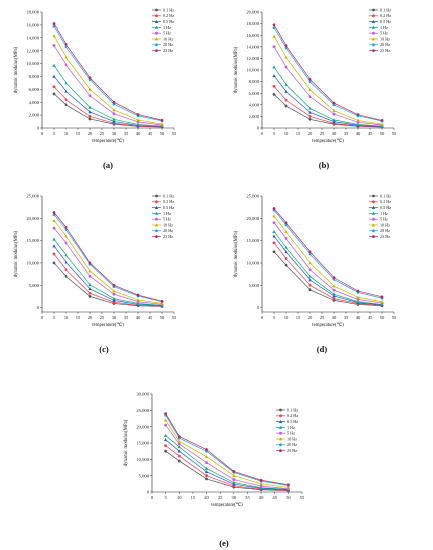  What do you see at coordinates (34, 116) in the screenshot?
I see `y-tick-label: 2,000` at bounding box center [34, 116].